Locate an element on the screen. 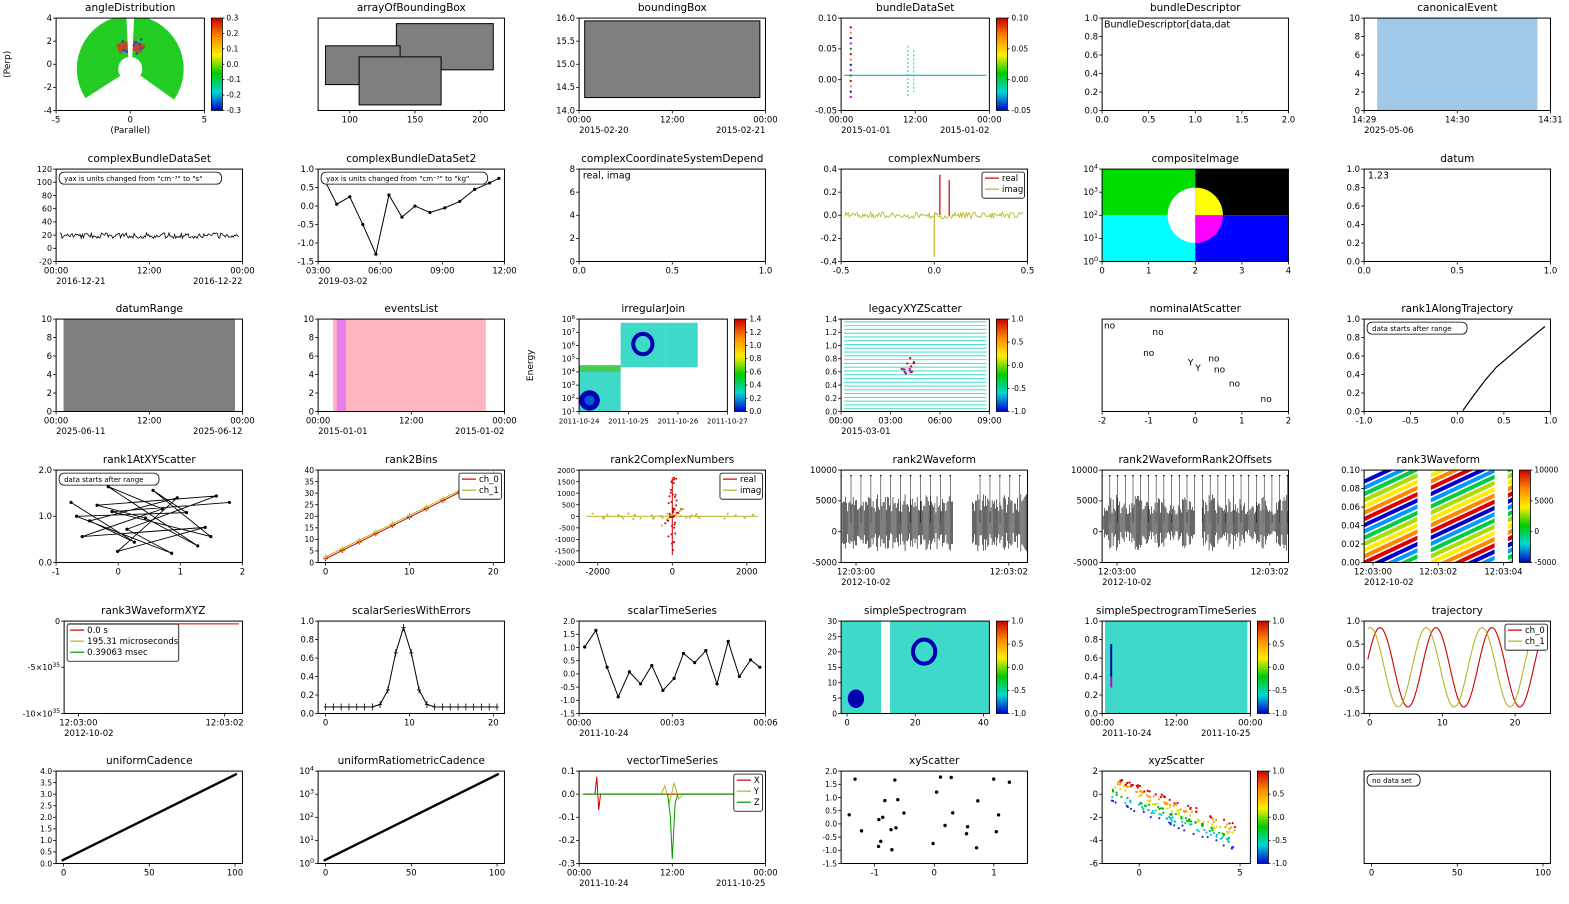  svg-text: 0.00 is located at coordinates (1019, 79).